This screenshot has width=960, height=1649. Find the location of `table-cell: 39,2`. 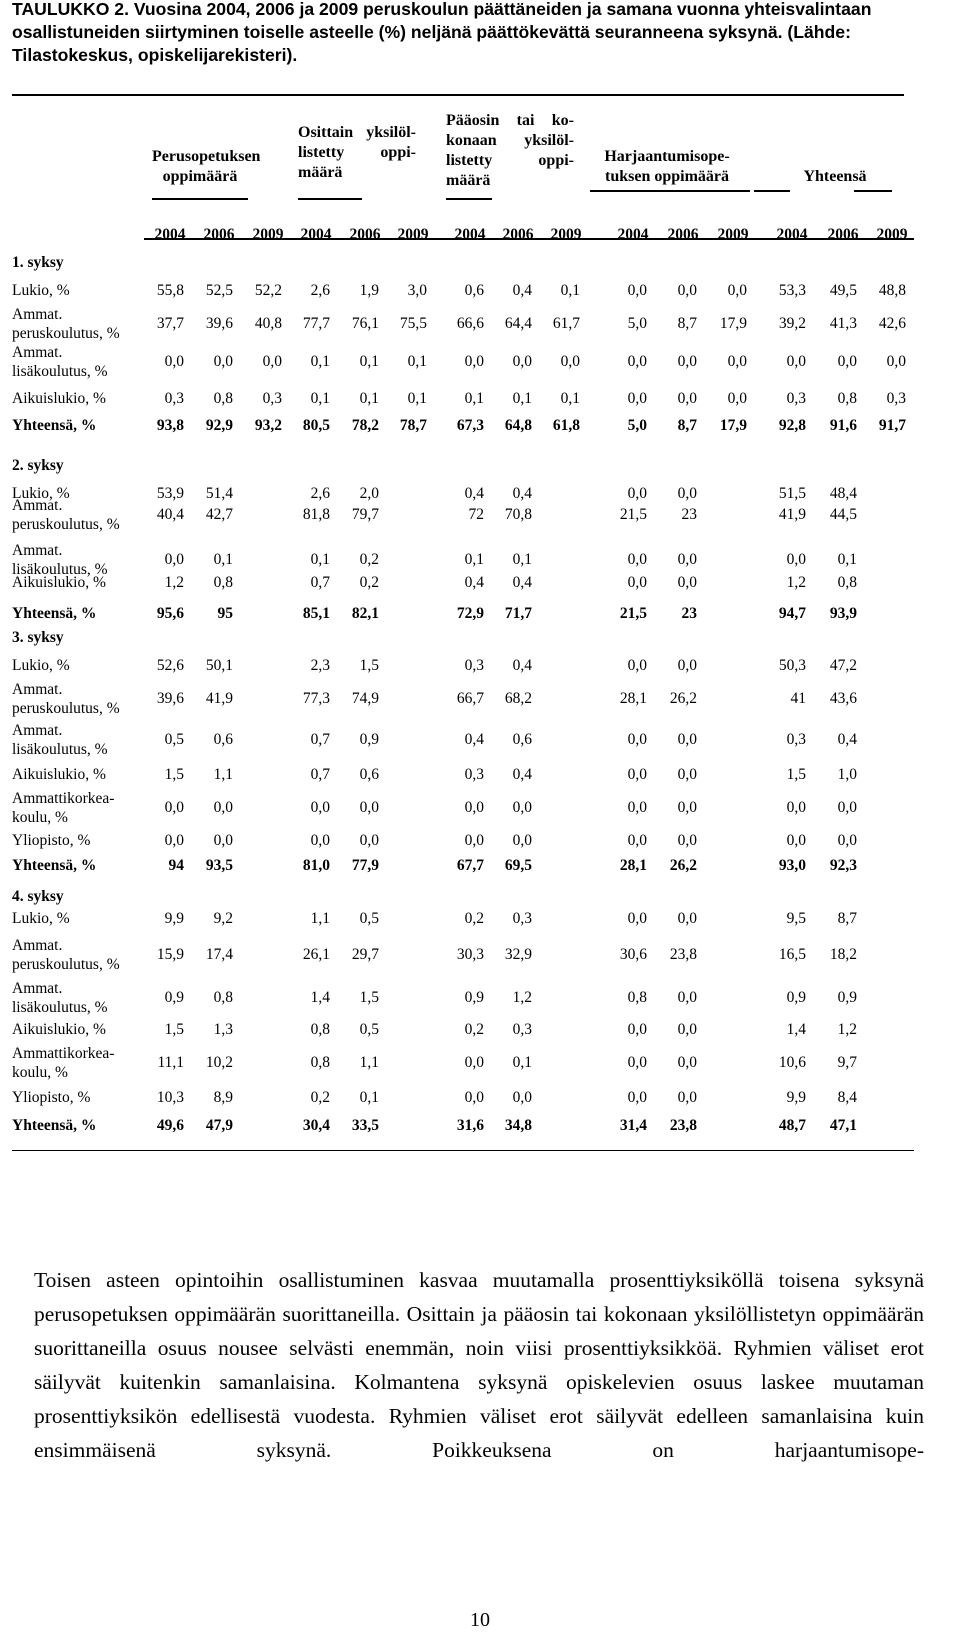

table-cell: 39,2 is located at coordinates (792, 323).